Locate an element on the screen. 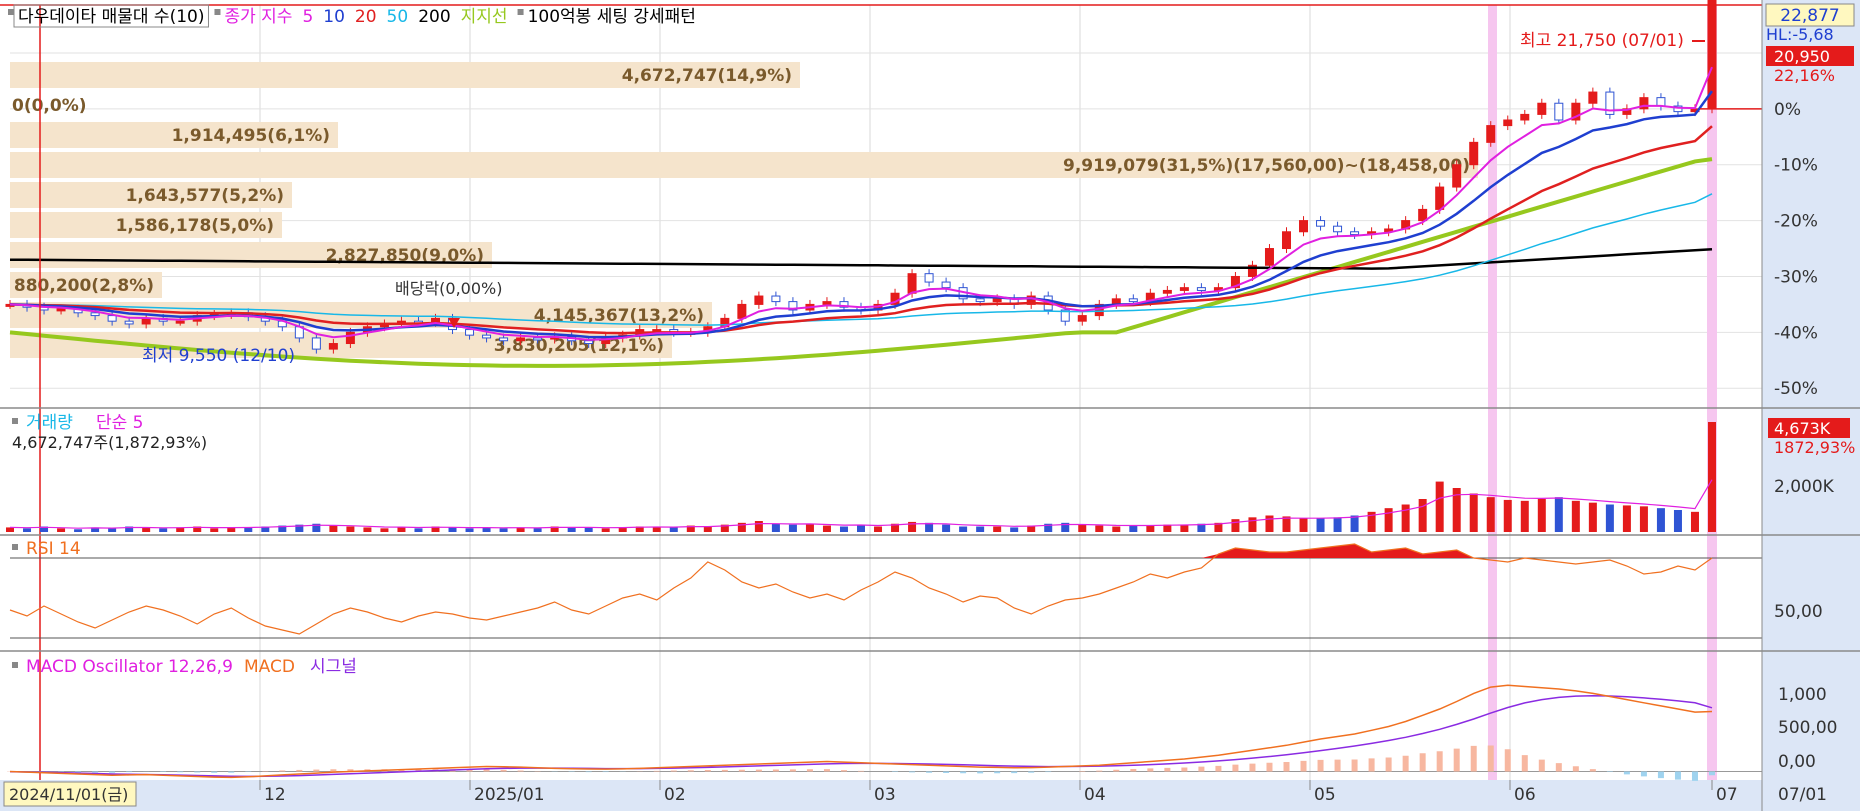  current-pct-label: 22,16% is located at coordinates (1804, 75).